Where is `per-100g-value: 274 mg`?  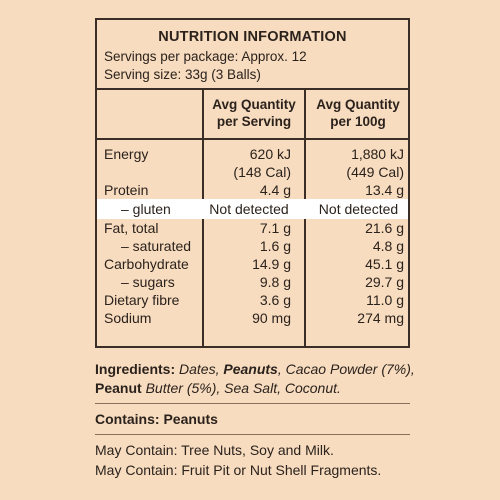 per-100g-value: 274 mg is located at coordinates (380, 318).